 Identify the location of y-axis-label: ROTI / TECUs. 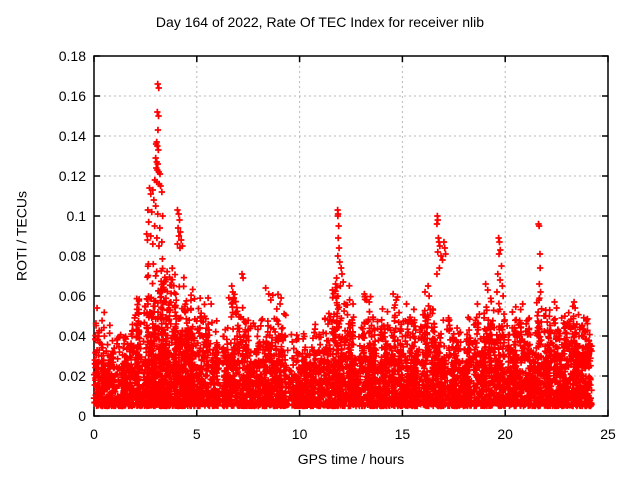
(21, 236).